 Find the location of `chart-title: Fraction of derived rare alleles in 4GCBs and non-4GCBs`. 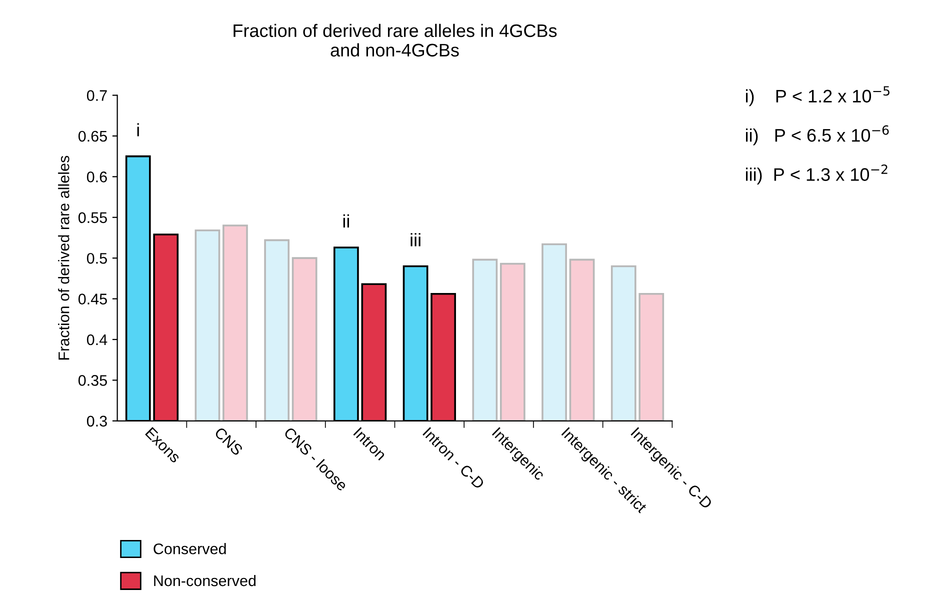

chart-title: Fraction of derived rare alleles in 4GCBs and non-4GCBs is located at coordinates (395, 40).